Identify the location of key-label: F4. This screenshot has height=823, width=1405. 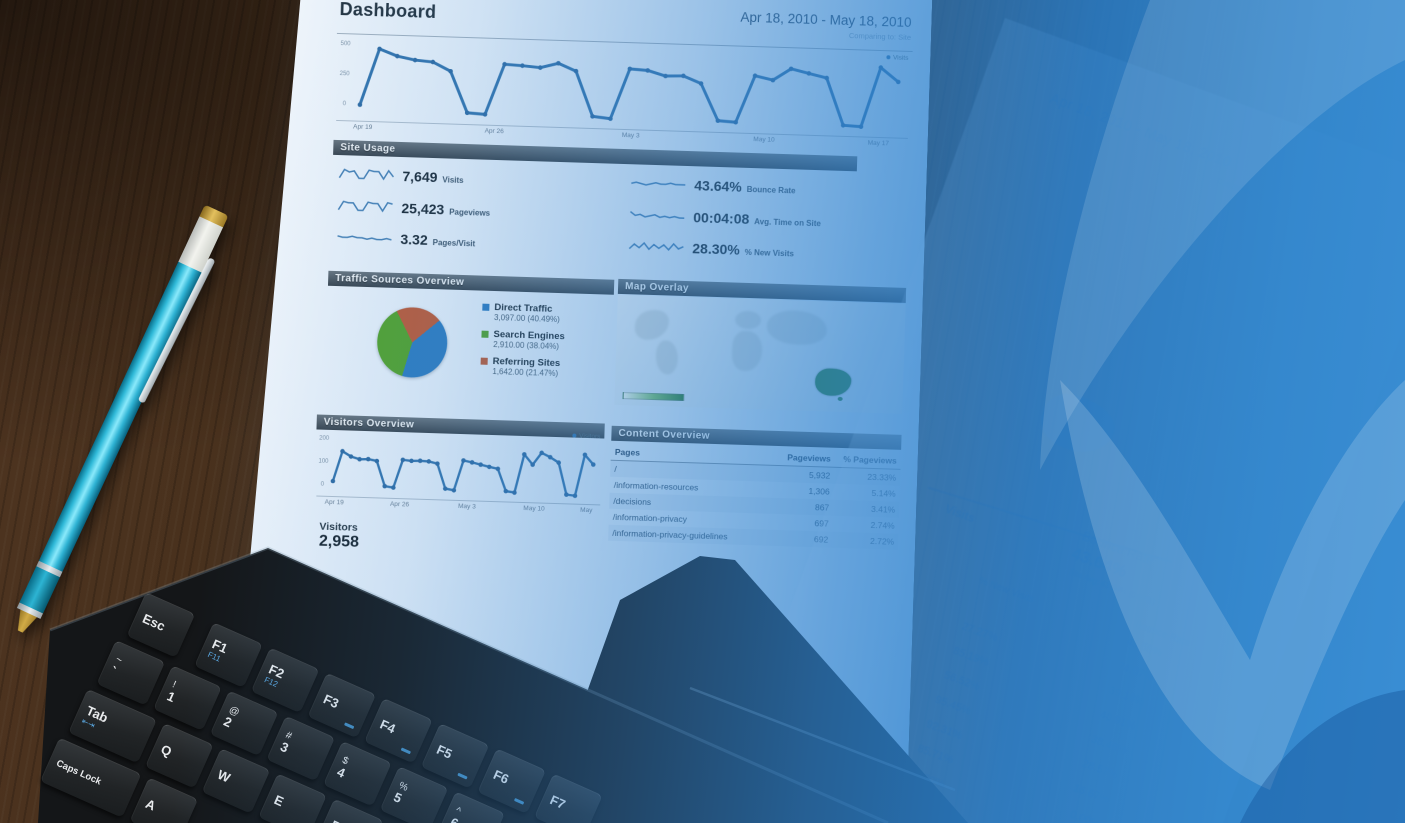
(388, 726).